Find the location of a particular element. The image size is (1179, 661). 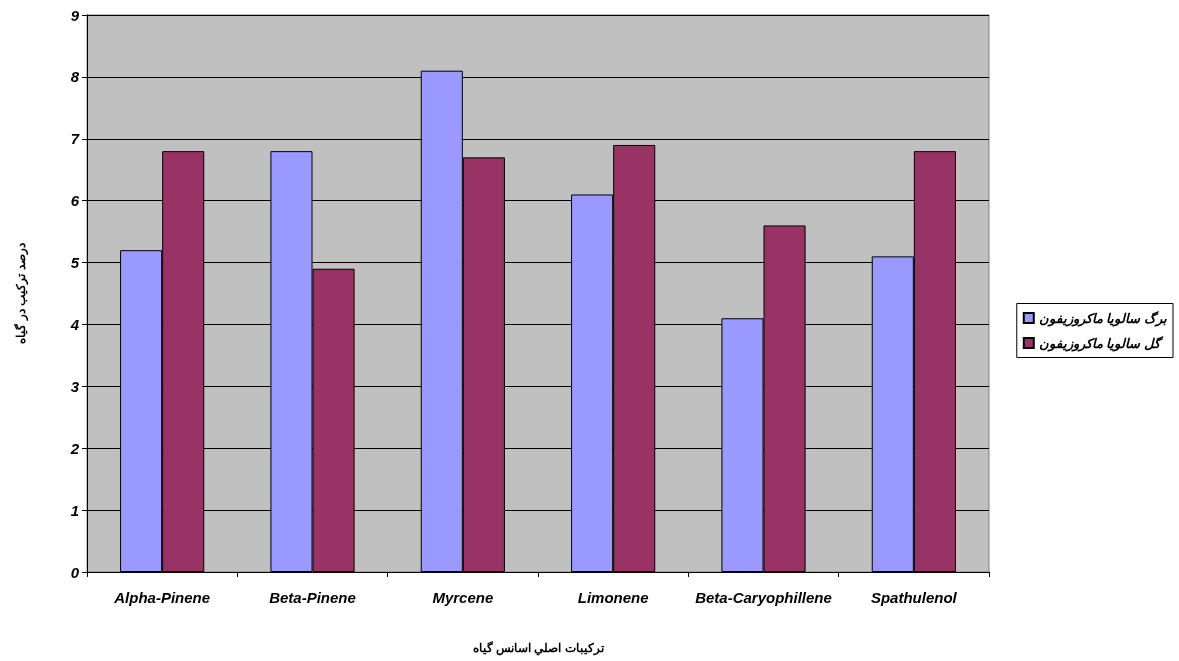

y-tick-label: 5 is located at coordinates (75, 263).